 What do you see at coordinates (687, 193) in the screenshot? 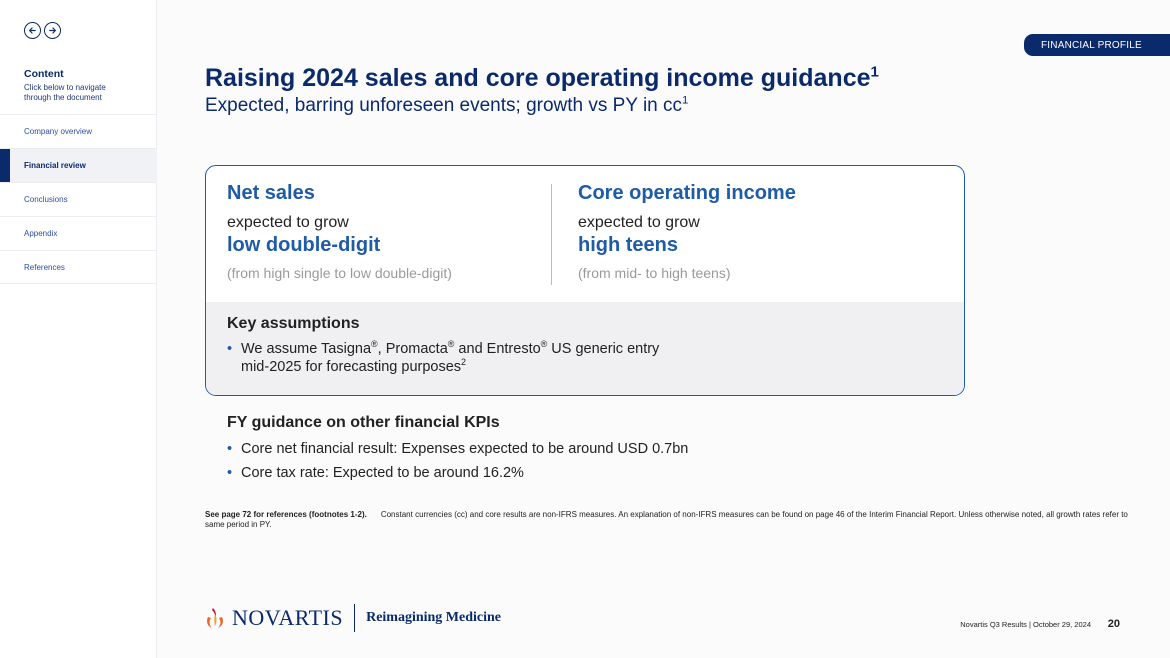
I see `core-operating-income-heading: Core operating income` at bounding box center [687, 193].